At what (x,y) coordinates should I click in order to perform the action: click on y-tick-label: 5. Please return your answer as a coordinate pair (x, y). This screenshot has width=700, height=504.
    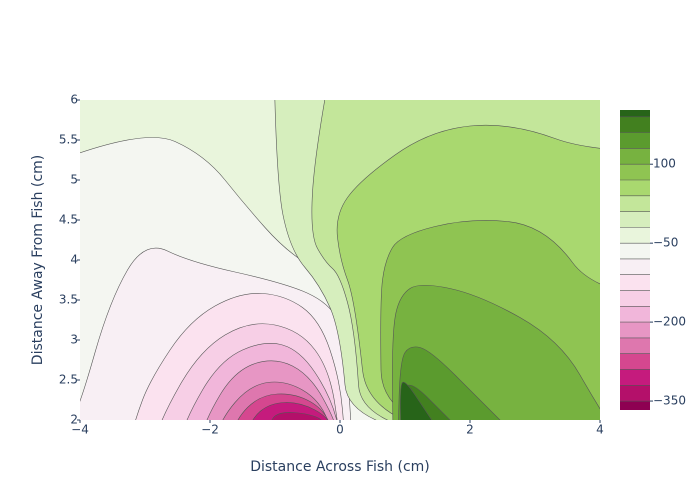
    Looking at the image, I should click on (74, 180).